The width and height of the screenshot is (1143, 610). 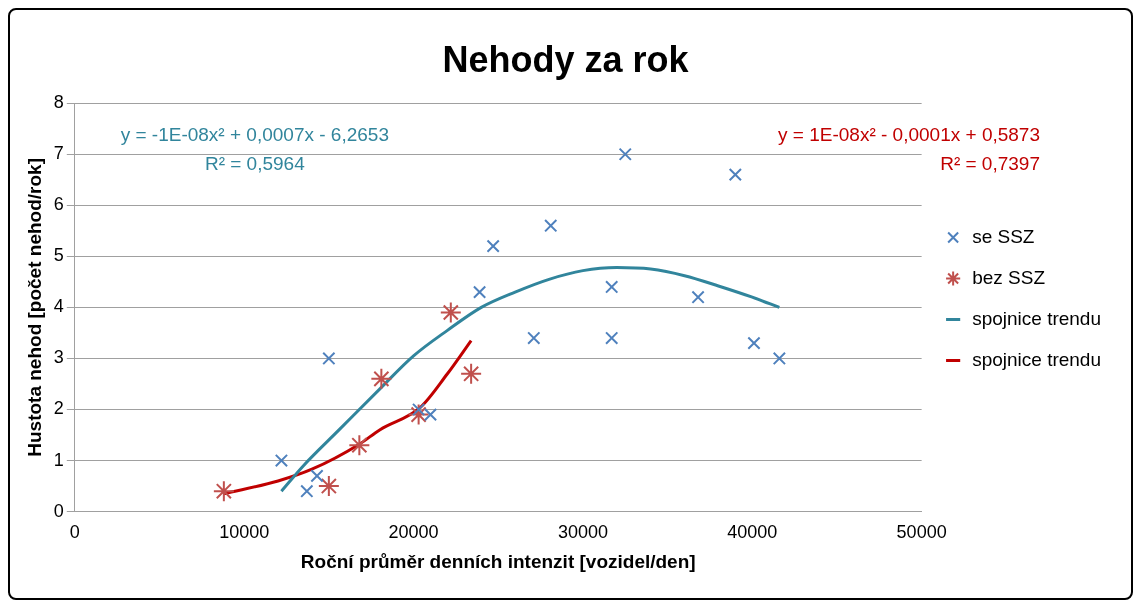 What do you see at coordinates (566, 59) in the screenshot?
I see `chart-title: Nehody za rok` at bounding box center [566, 59].